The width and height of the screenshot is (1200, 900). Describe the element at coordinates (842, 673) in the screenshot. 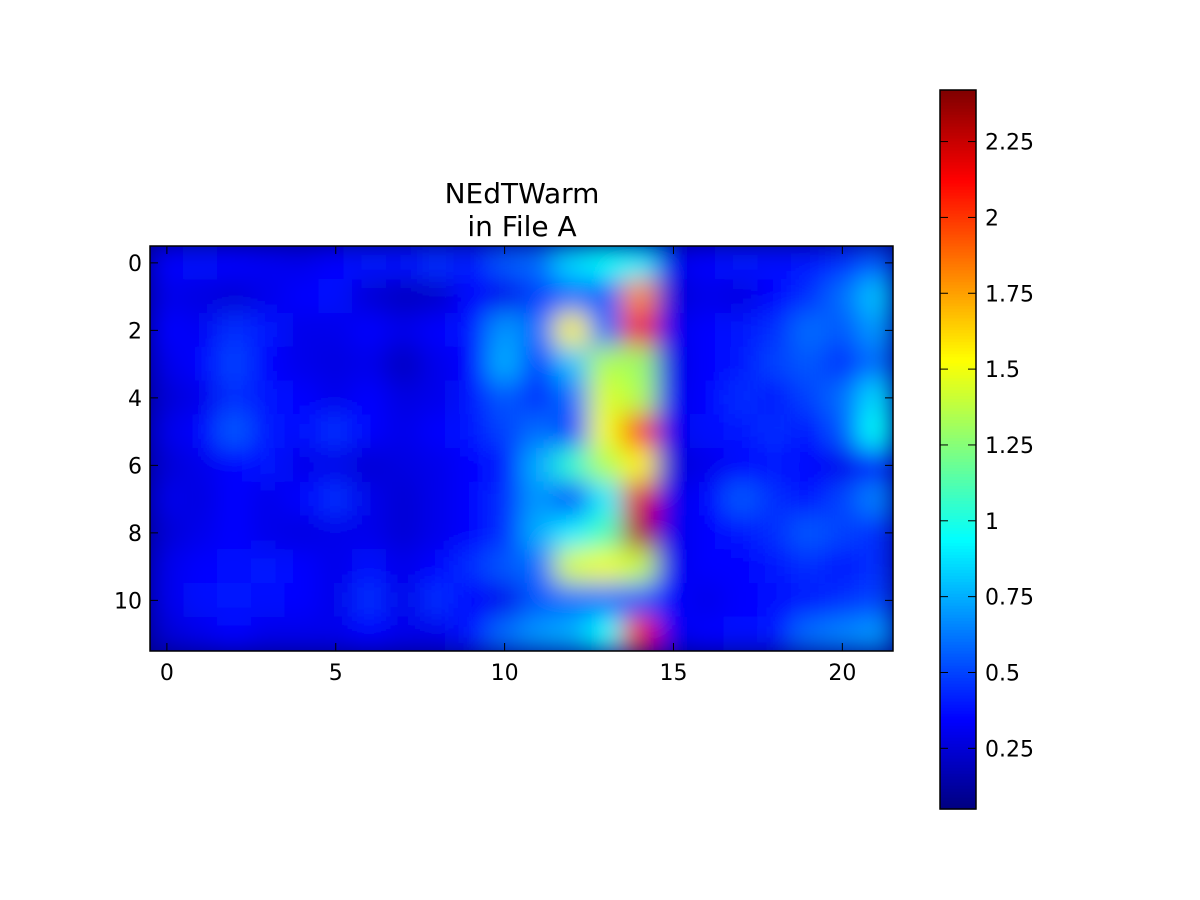

I see `x-tick-label: 20` at that location.